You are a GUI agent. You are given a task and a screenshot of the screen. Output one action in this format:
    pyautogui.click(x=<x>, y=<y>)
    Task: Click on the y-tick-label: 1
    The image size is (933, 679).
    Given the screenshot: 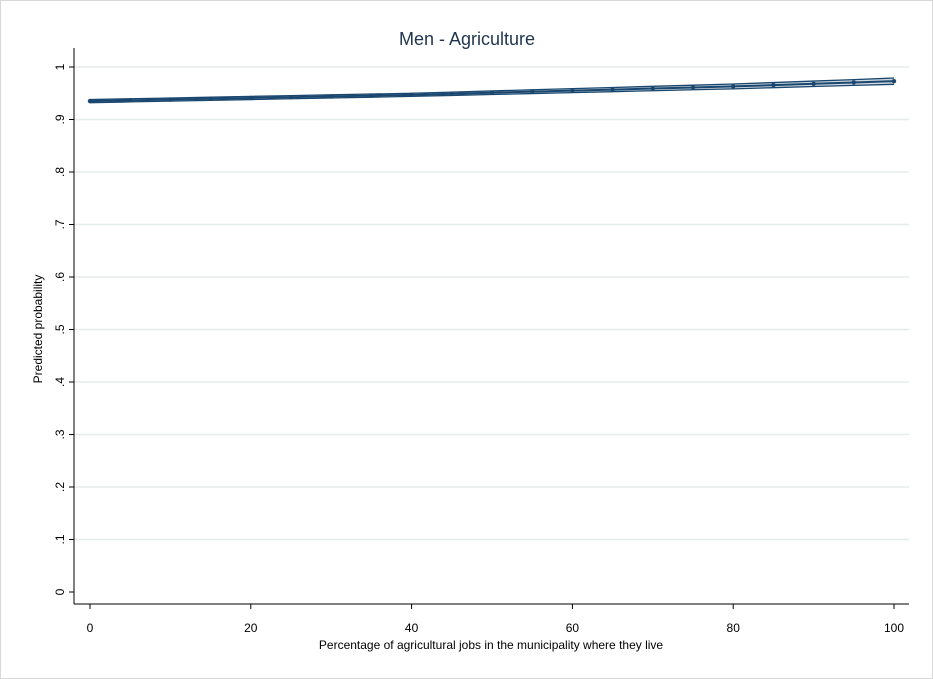 What is the action you would take?
    pyautogui.click(x=60, y=66)
    